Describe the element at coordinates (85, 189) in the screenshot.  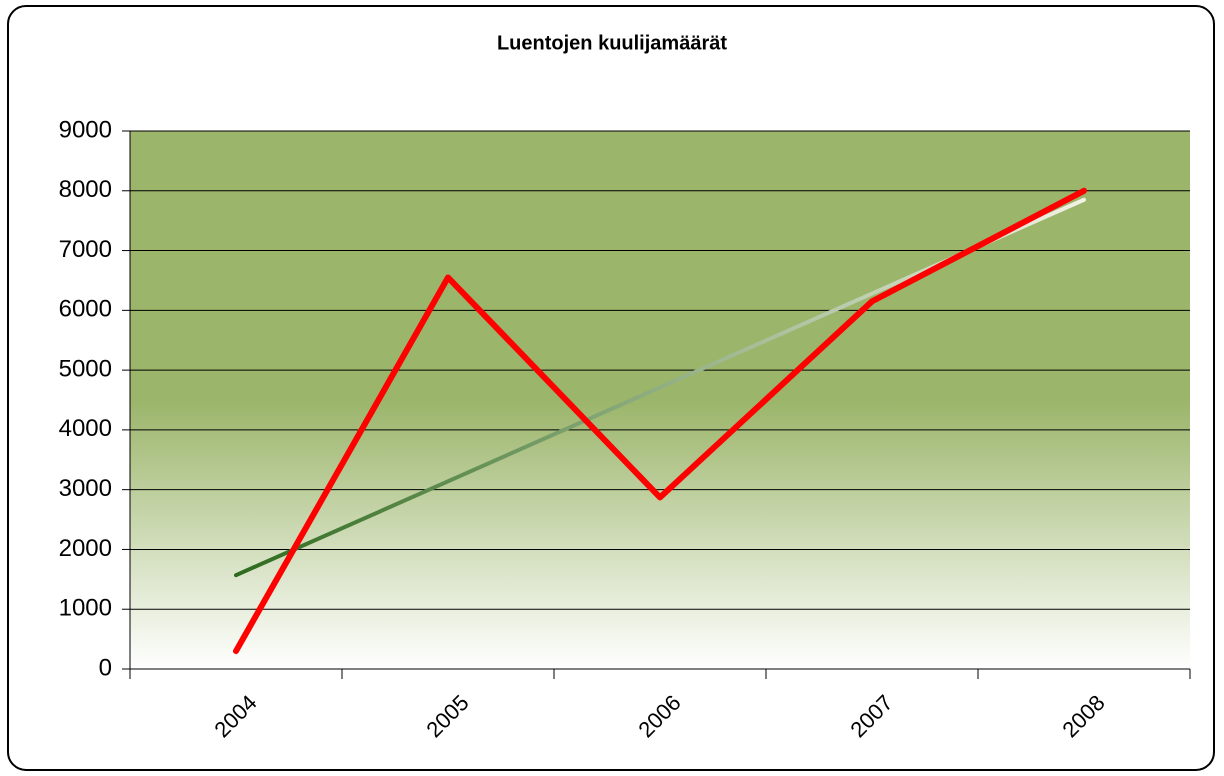
I see `y-tick-label: 8000` at that location.